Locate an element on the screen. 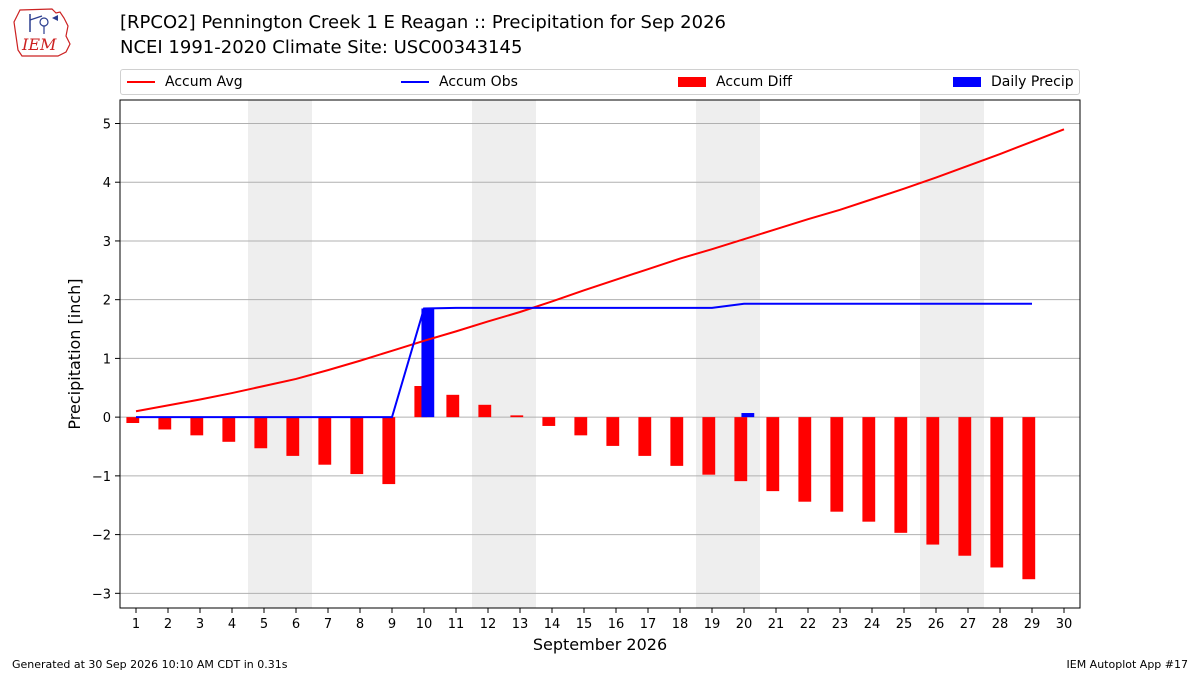 The image size is (1200, 675). x-tick-label: 28 is located at coordinates (1000, 624).